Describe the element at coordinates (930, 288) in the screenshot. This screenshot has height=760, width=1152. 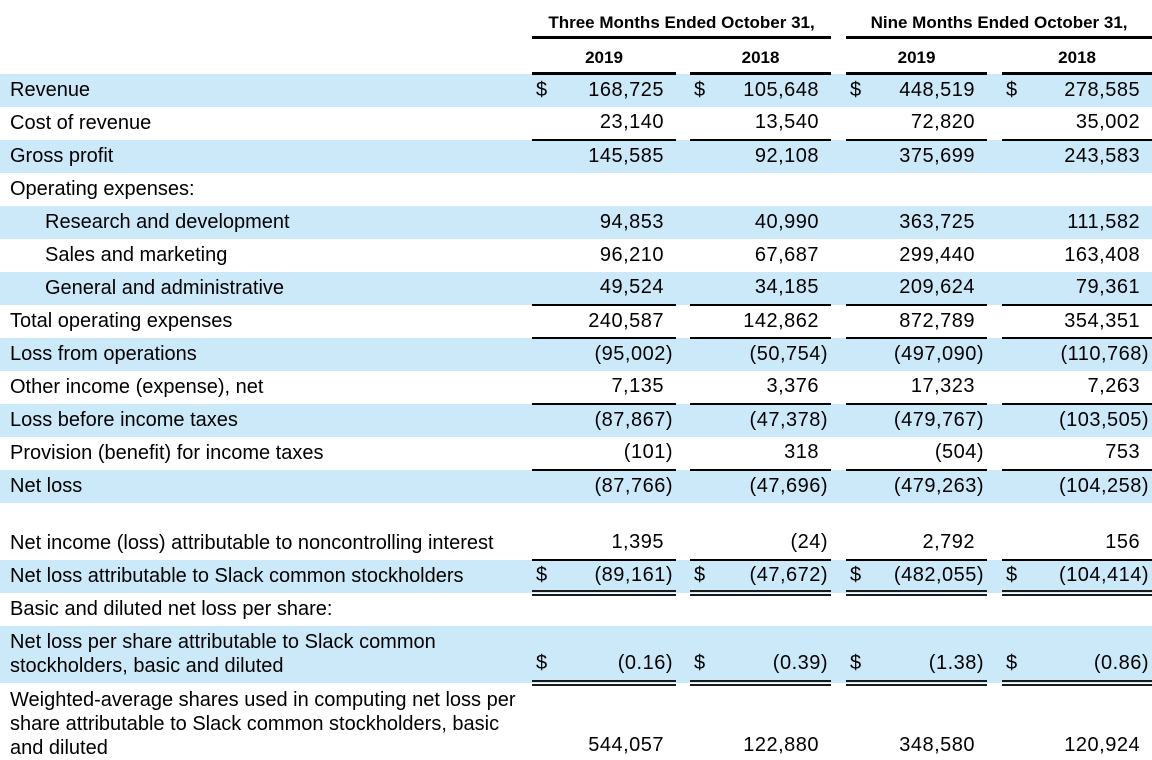
I see `value-cell: 209,624` at that location.